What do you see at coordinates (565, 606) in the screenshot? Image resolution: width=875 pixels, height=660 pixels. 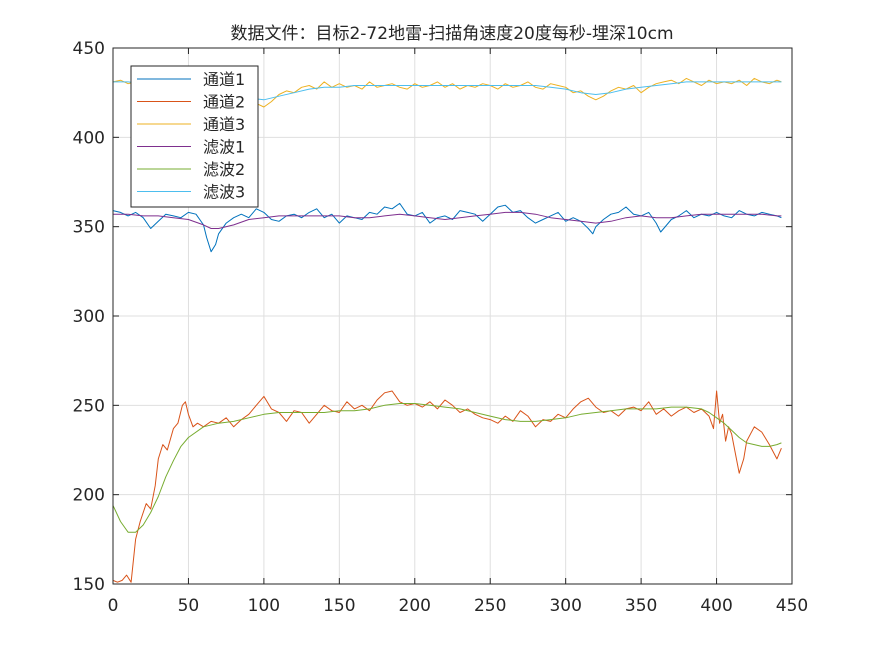 I see `x-tick-label: 300` at bounding box center [565, 606].